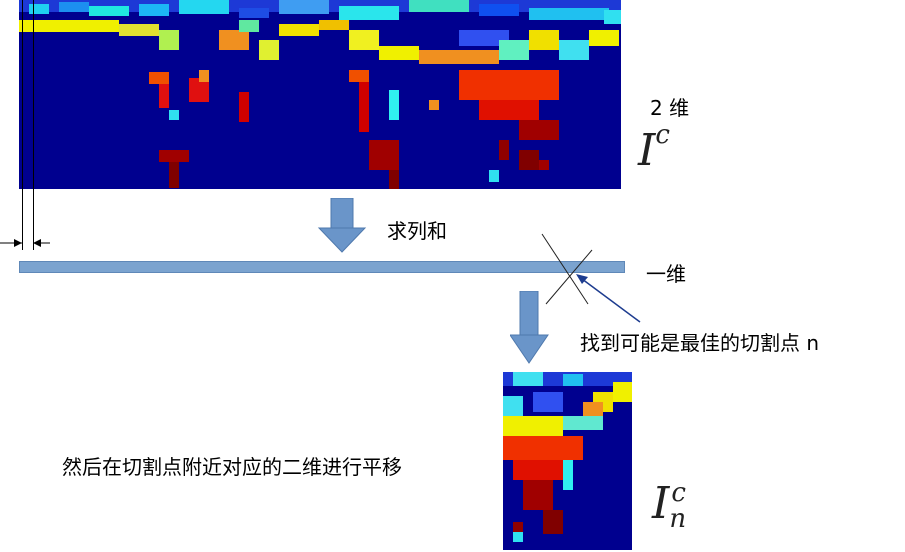  I want to click on label-sum-columns: 求列和, so click(417, 231).